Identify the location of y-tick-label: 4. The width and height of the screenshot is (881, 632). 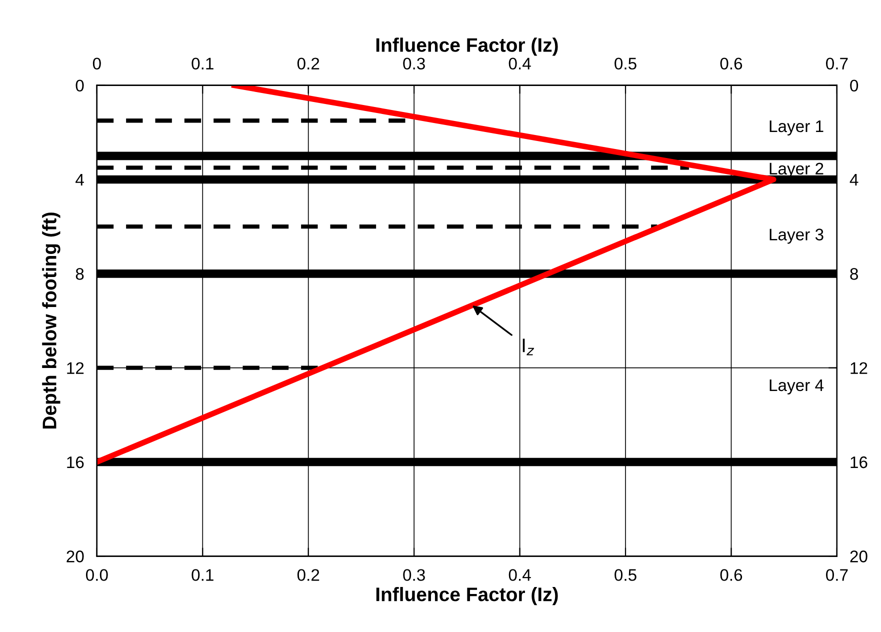
(80, 180).